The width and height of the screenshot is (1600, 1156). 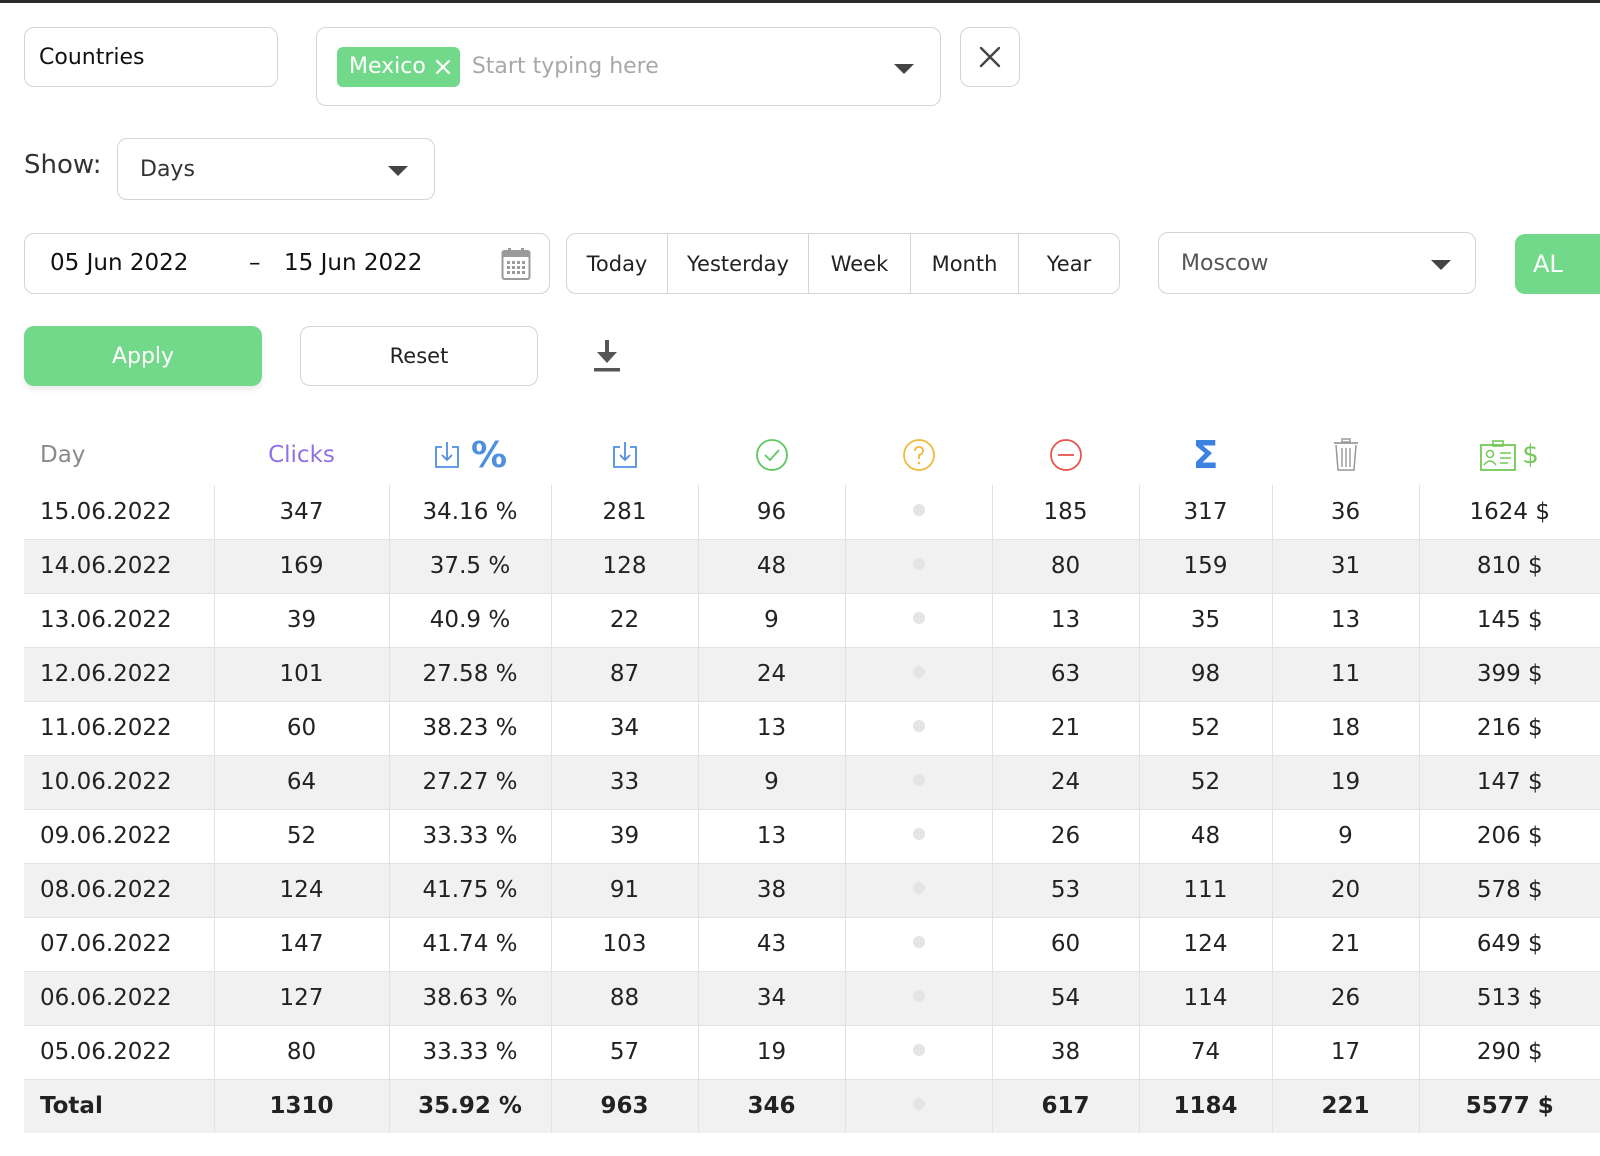 I want to click on cell-day: 08.06.2022, so click(x=119, y=890).